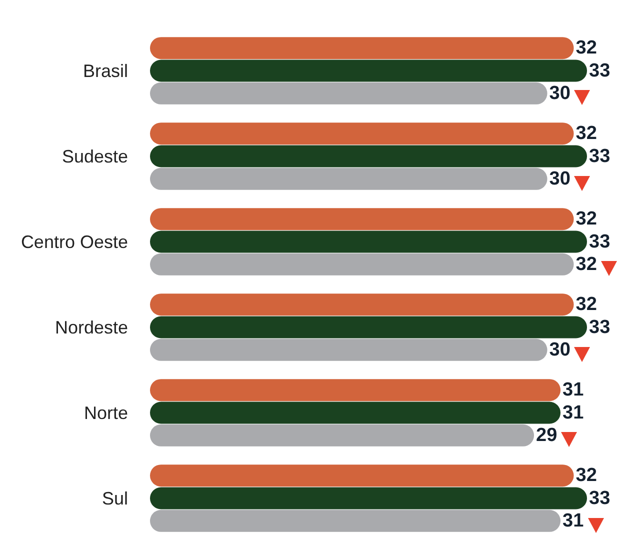 Image resolution: width=629 pixels, height=541 pixels. I want to click on data-label: 29, so click(547, 435).